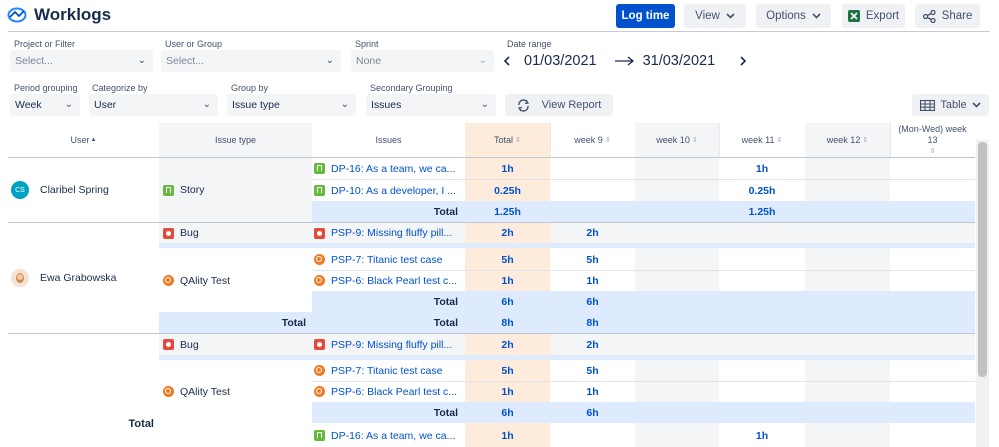 The image size is (999, 447). What do you see at coordinates (507, 140) in the screenshot?
I see `column-header-total: Total ⇕` at bounding box center [507, 140].